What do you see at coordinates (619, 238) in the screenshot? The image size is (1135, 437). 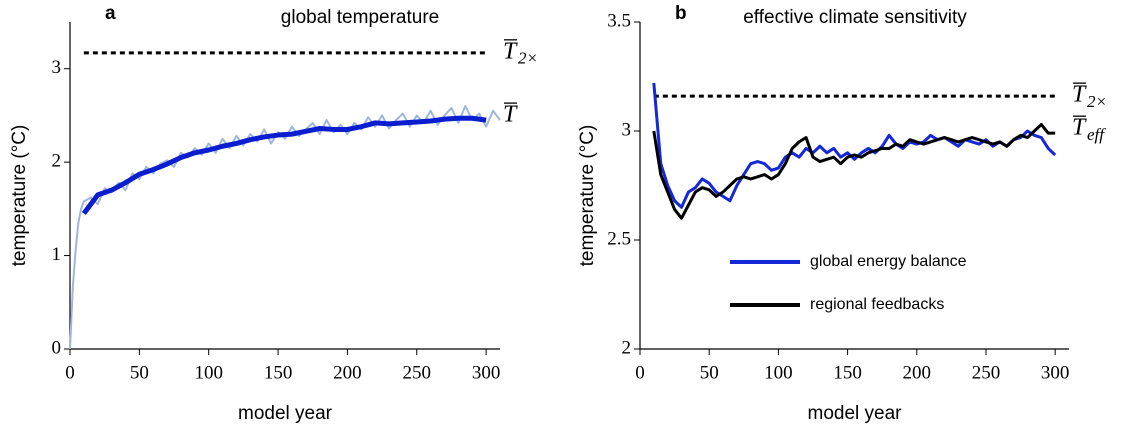 I see `y-tick-label: 2.5` at bounding box center [619, 238].